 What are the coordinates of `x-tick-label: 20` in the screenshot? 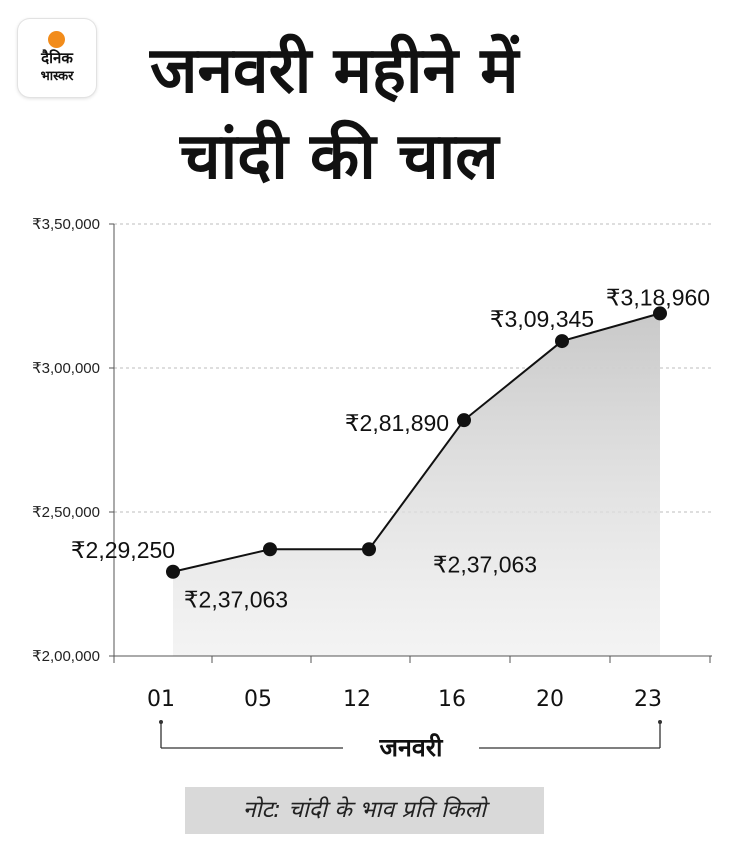 It's located at (550, 699).